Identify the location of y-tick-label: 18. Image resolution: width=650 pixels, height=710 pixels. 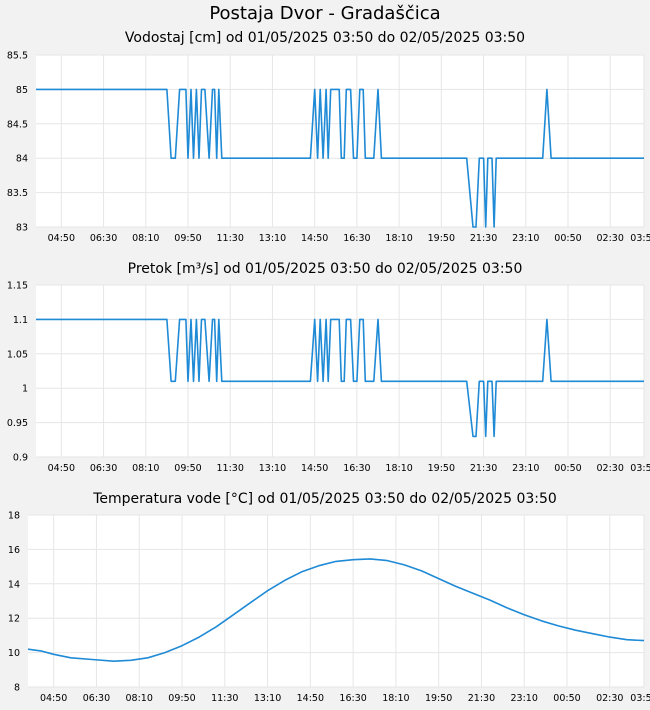
(14, 516).